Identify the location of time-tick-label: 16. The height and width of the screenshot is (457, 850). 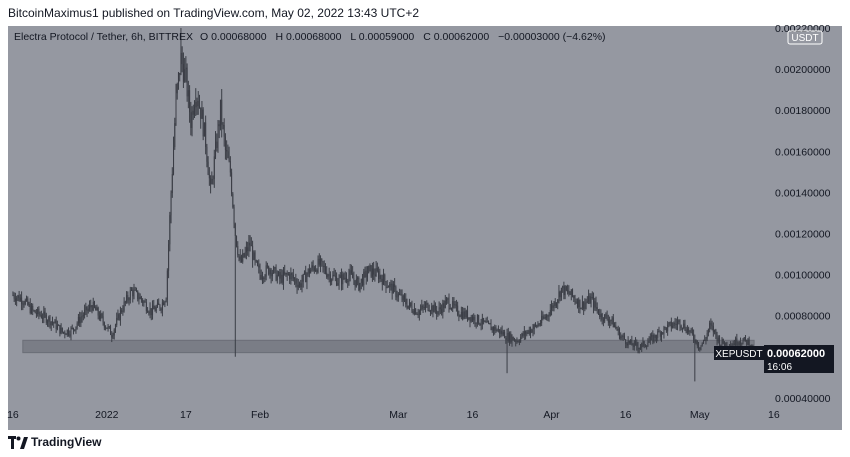
(774, 415).